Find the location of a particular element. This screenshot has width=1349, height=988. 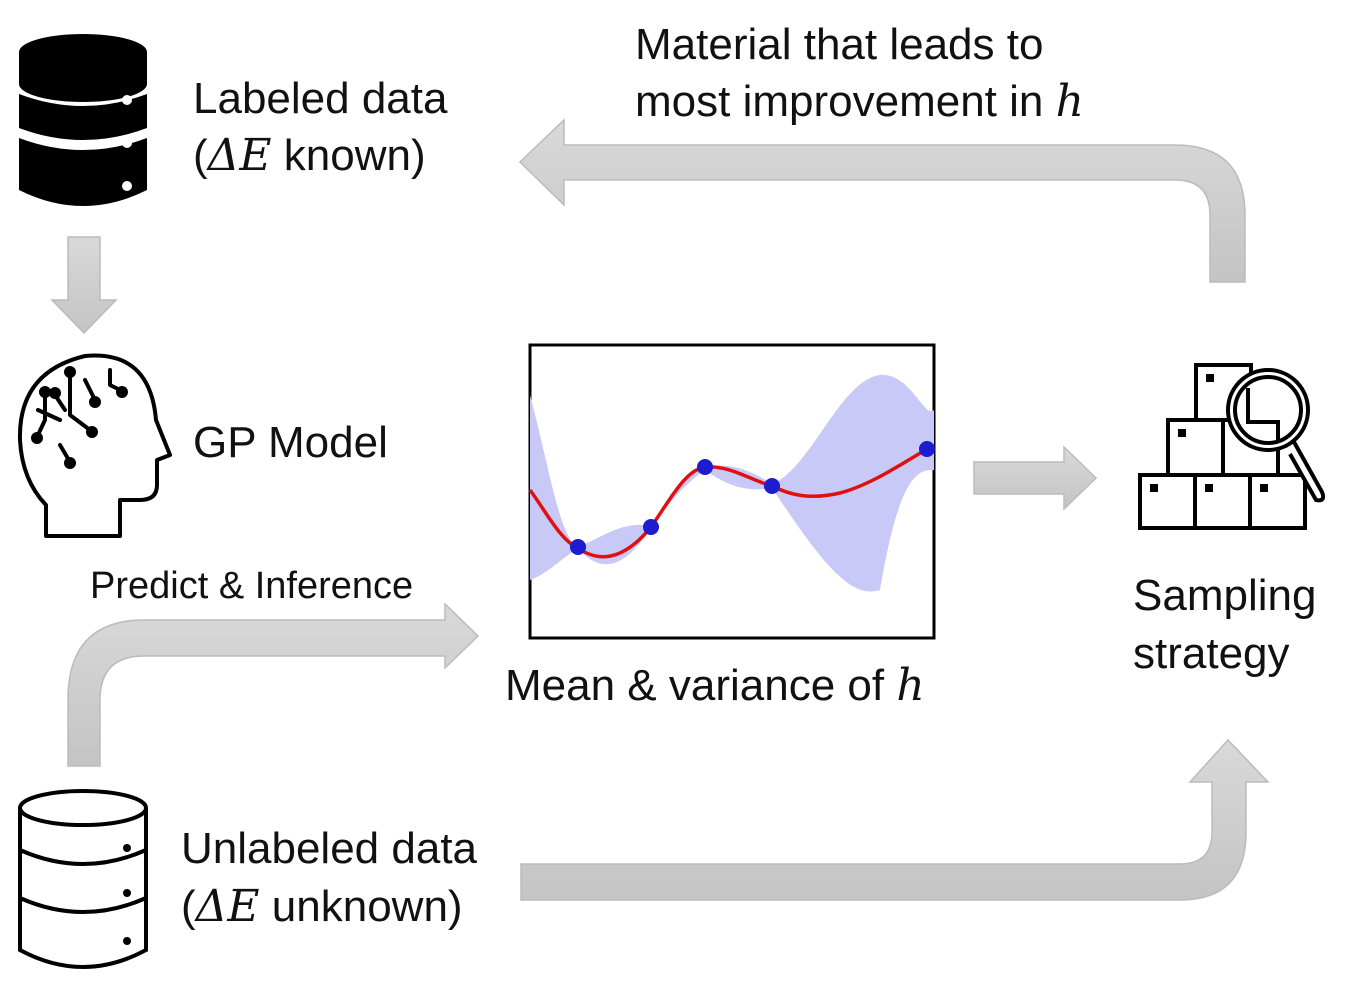

gp-model-label: GP Model is located at coordinates (290, 442).